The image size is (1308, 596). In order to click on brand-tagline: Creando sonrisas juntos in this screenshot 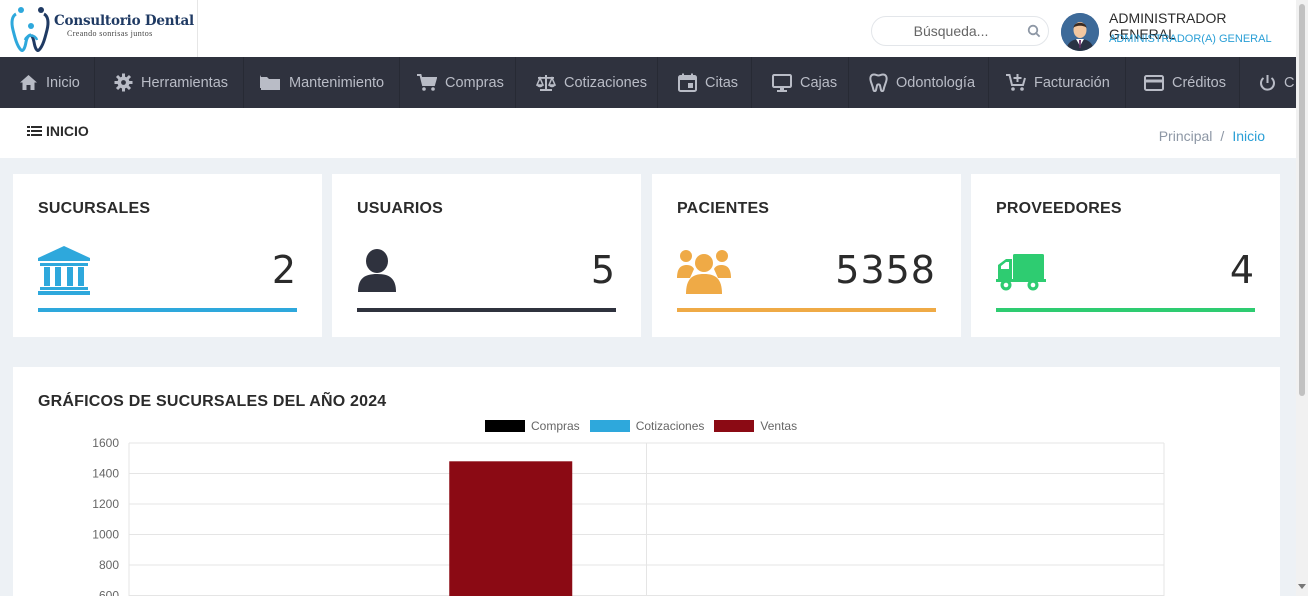, I will do `click(110, 33)`.